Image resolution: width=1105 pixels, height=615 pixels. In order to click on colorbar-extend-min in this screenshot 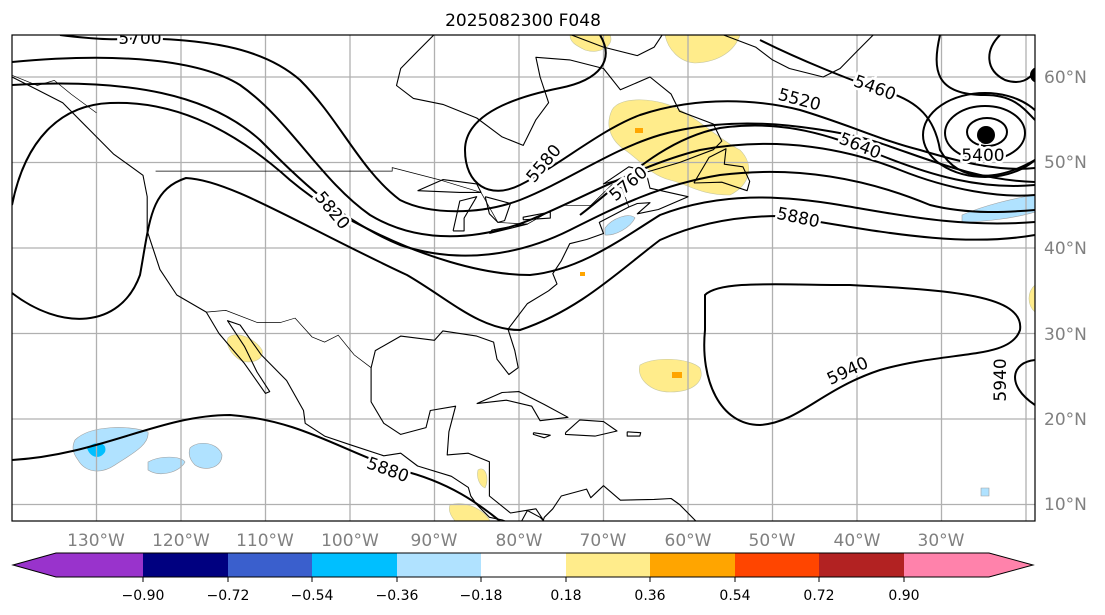, I will do `click(34, 565)`.